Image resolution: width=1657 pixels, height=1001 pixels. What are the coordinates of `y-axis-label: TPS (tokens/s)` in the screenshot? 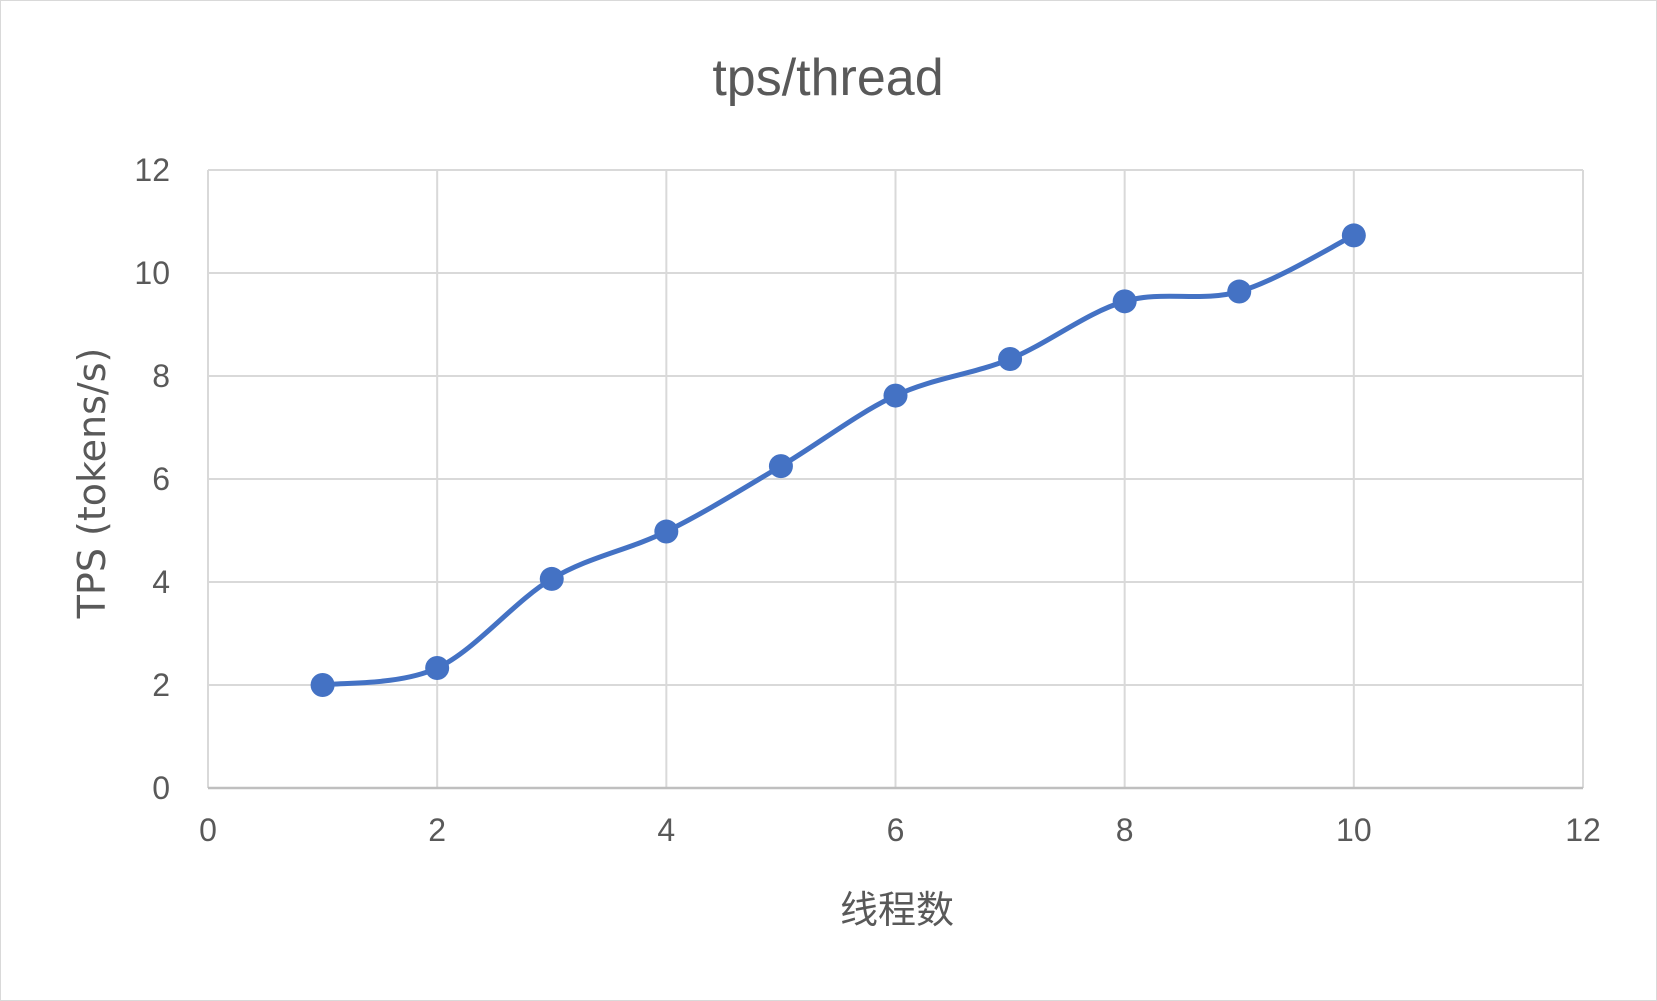 It's located at (92, 484).